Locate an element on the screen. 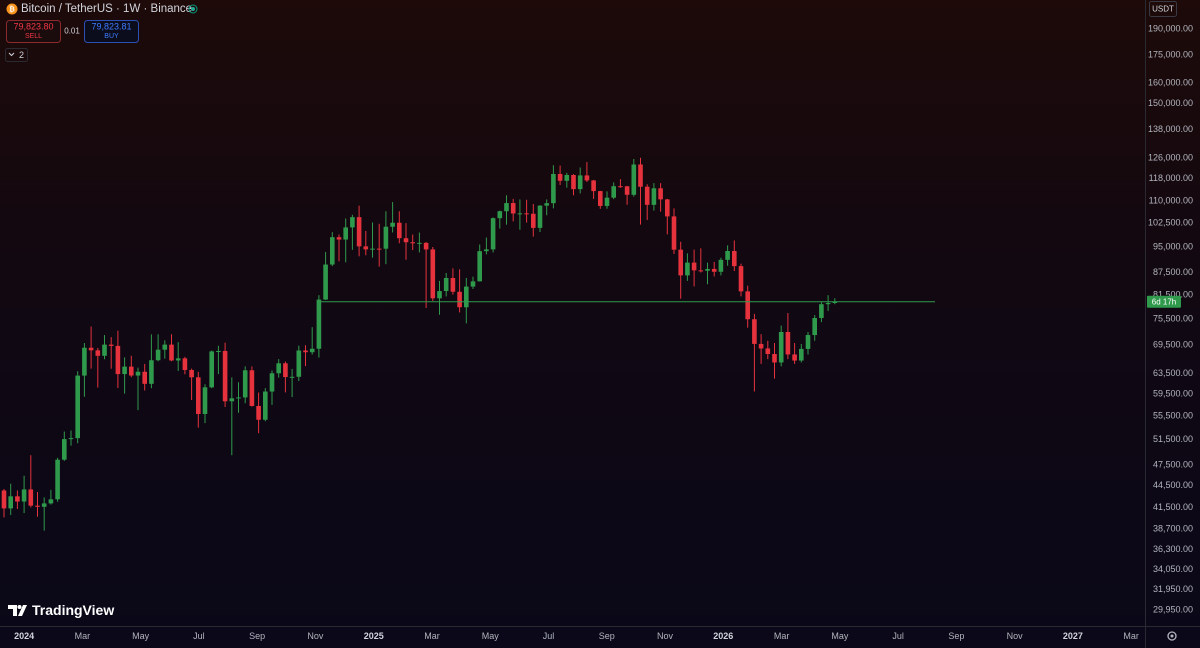  countdown-text: 6d 17h is located at coordinates (1164, 301).